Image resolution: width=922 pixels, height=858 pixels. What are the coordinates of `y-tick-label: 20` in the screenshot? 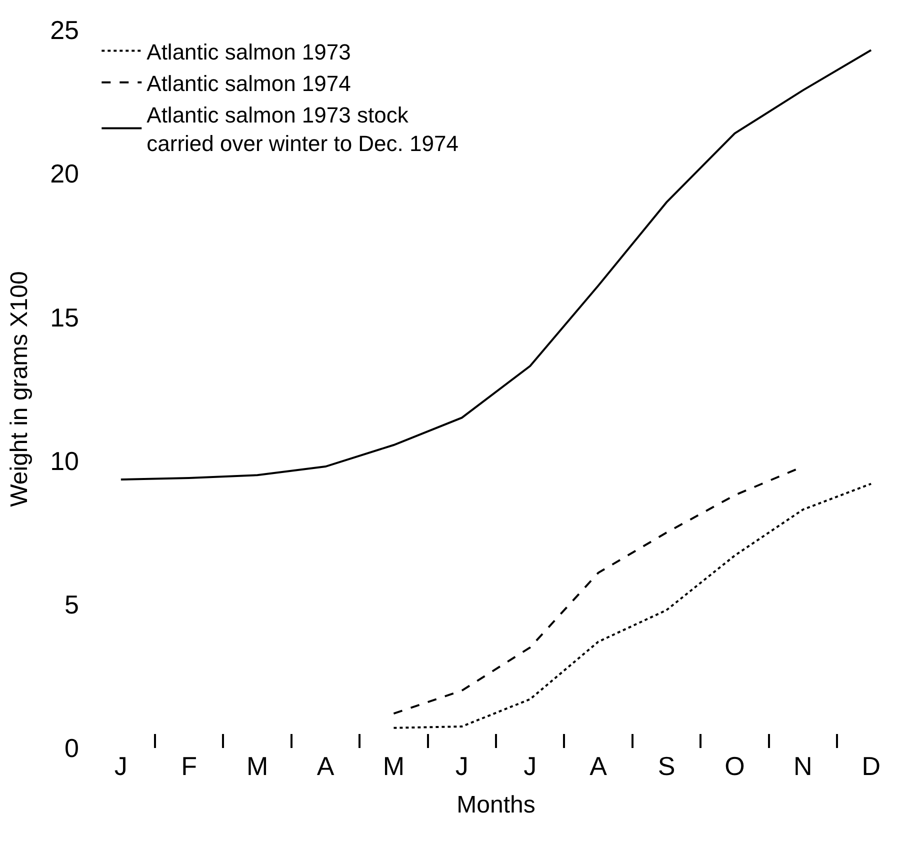 It's located at (64, 173).